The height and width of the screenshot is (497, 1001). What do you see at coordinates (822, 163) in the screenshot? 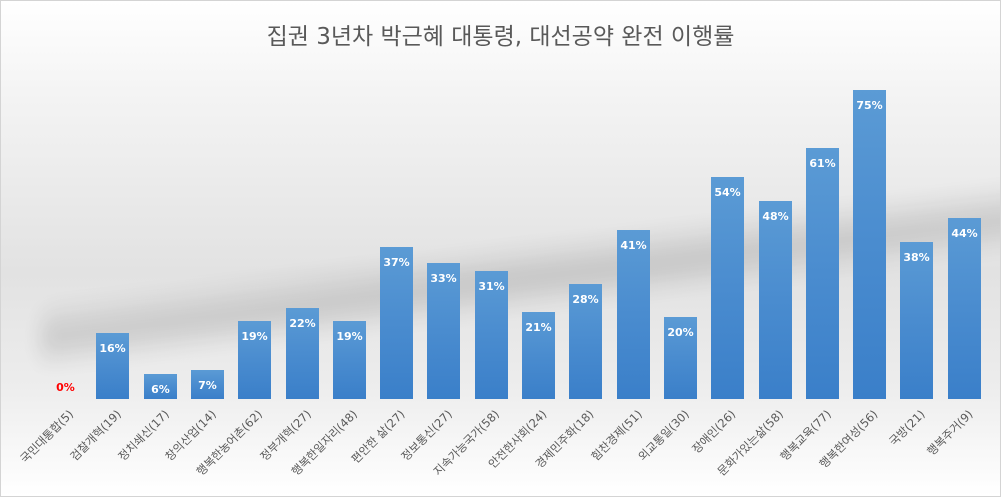
I see `bar-value-label: 61%` at bounding box center [822, 163].